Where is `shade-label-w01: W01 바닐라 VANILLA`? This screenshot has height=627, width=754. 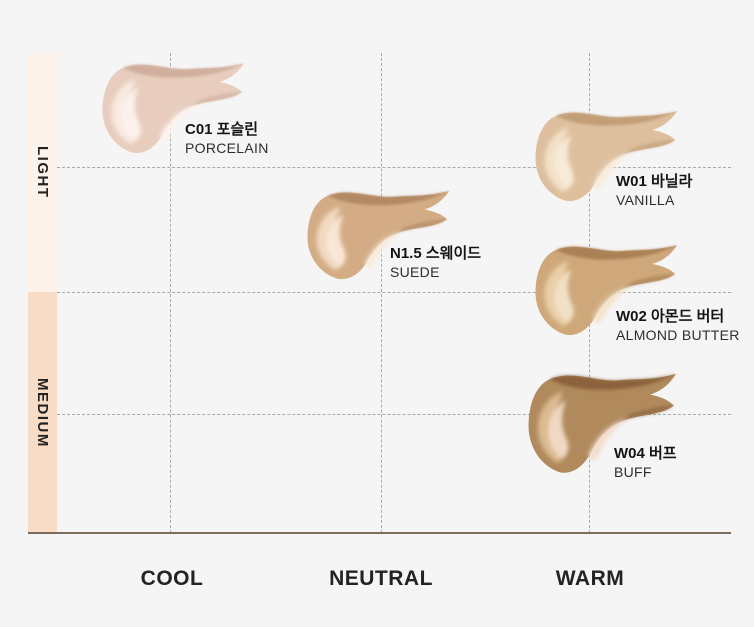 shade-label-w01: W01 바닐라 VANILLA is located at coordinates (654, 190).